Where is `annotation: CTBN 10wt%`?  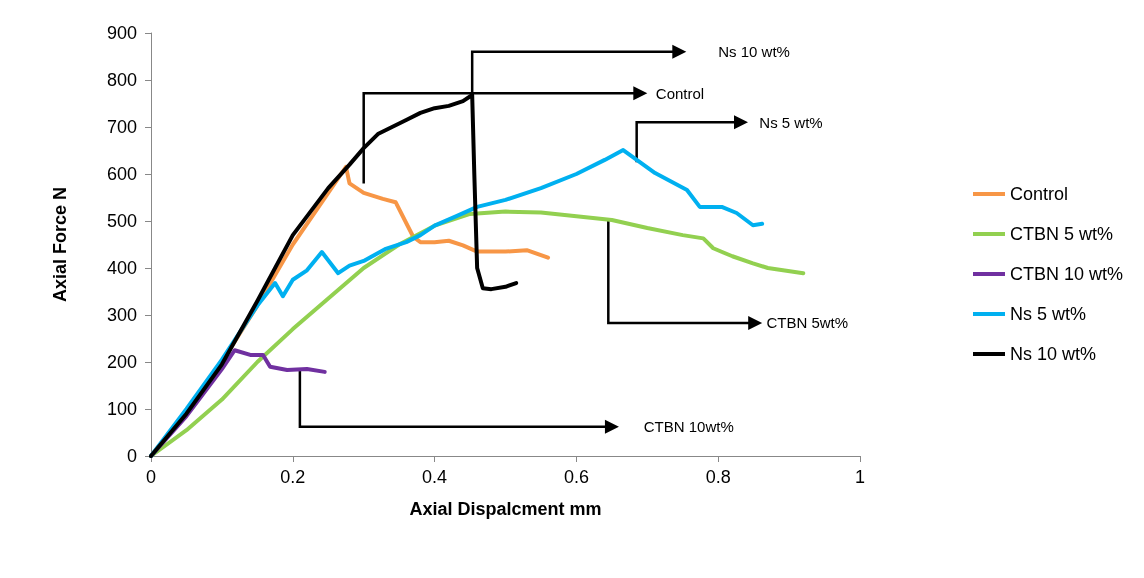 annotation: CTBN 10wt% is located at coordinates (688, 427).